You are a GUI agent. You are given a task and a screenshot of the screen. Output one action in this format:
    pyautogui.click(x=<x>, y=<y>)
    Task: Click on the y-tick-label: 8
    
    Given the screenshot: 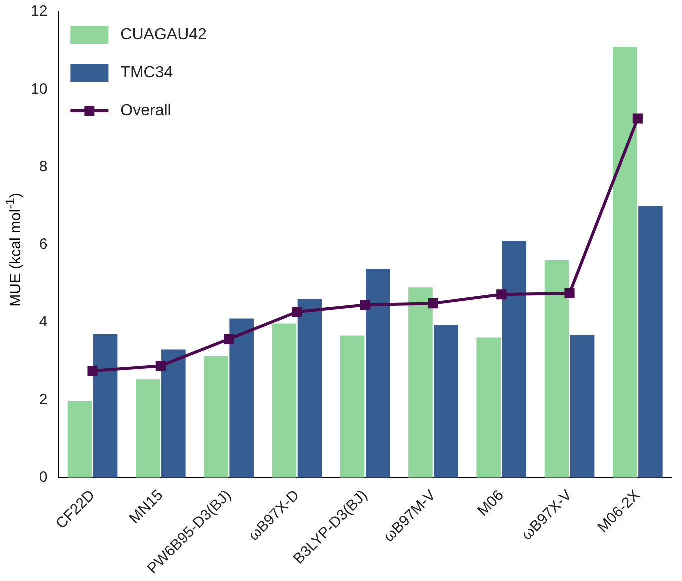 What is the action you would take?
    pyautogui.click(x=43, y=167)
    